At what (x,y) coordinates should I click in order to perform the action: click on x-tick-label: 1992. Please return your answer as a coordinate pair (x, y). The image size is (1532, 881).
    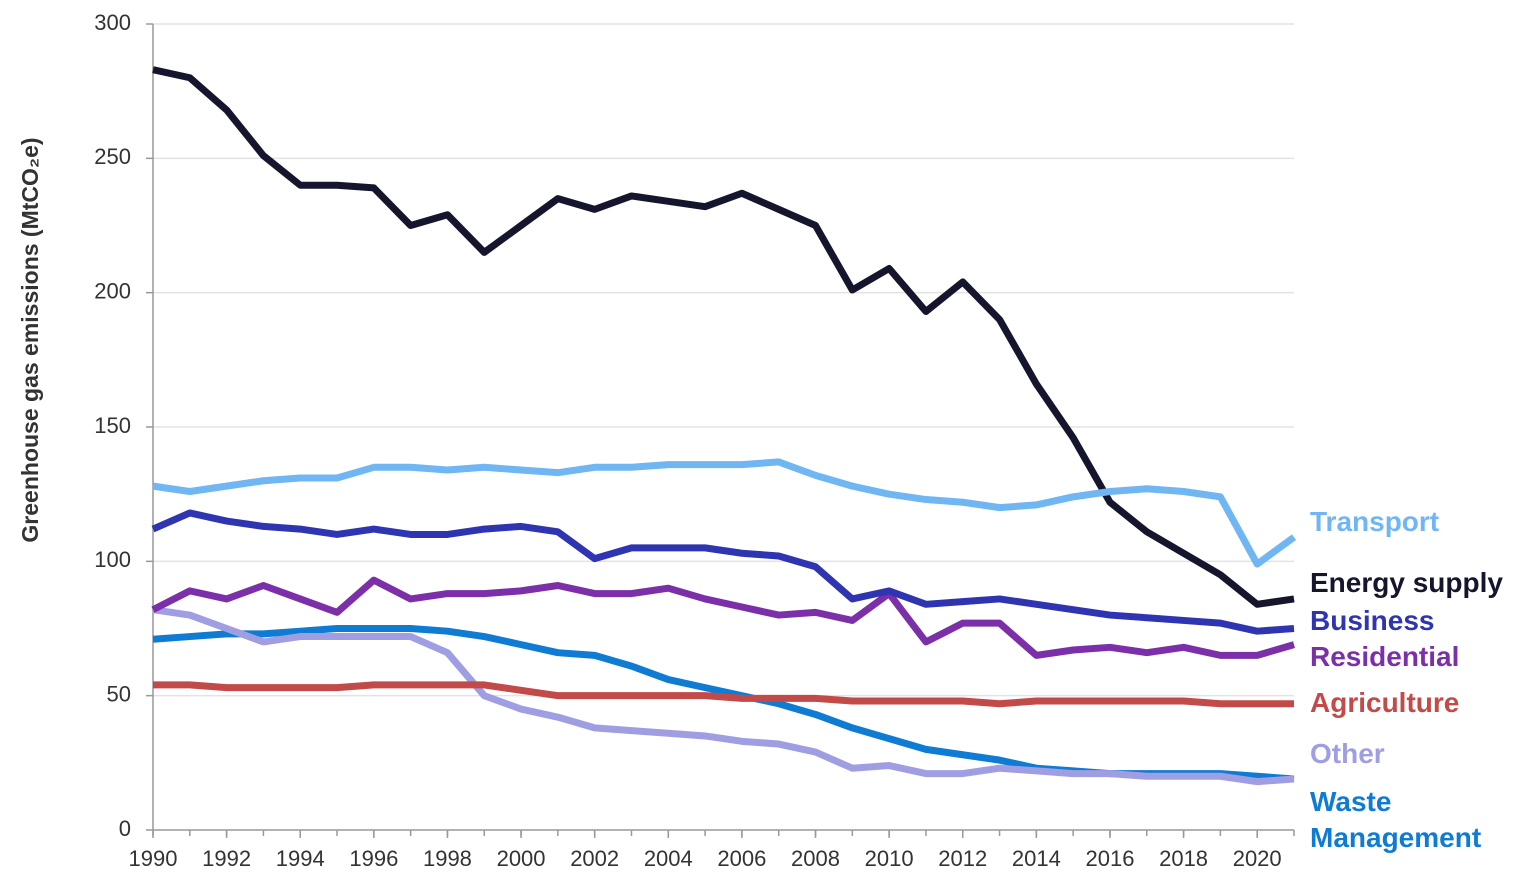
    Looking at the image, I should click on (226, 858).